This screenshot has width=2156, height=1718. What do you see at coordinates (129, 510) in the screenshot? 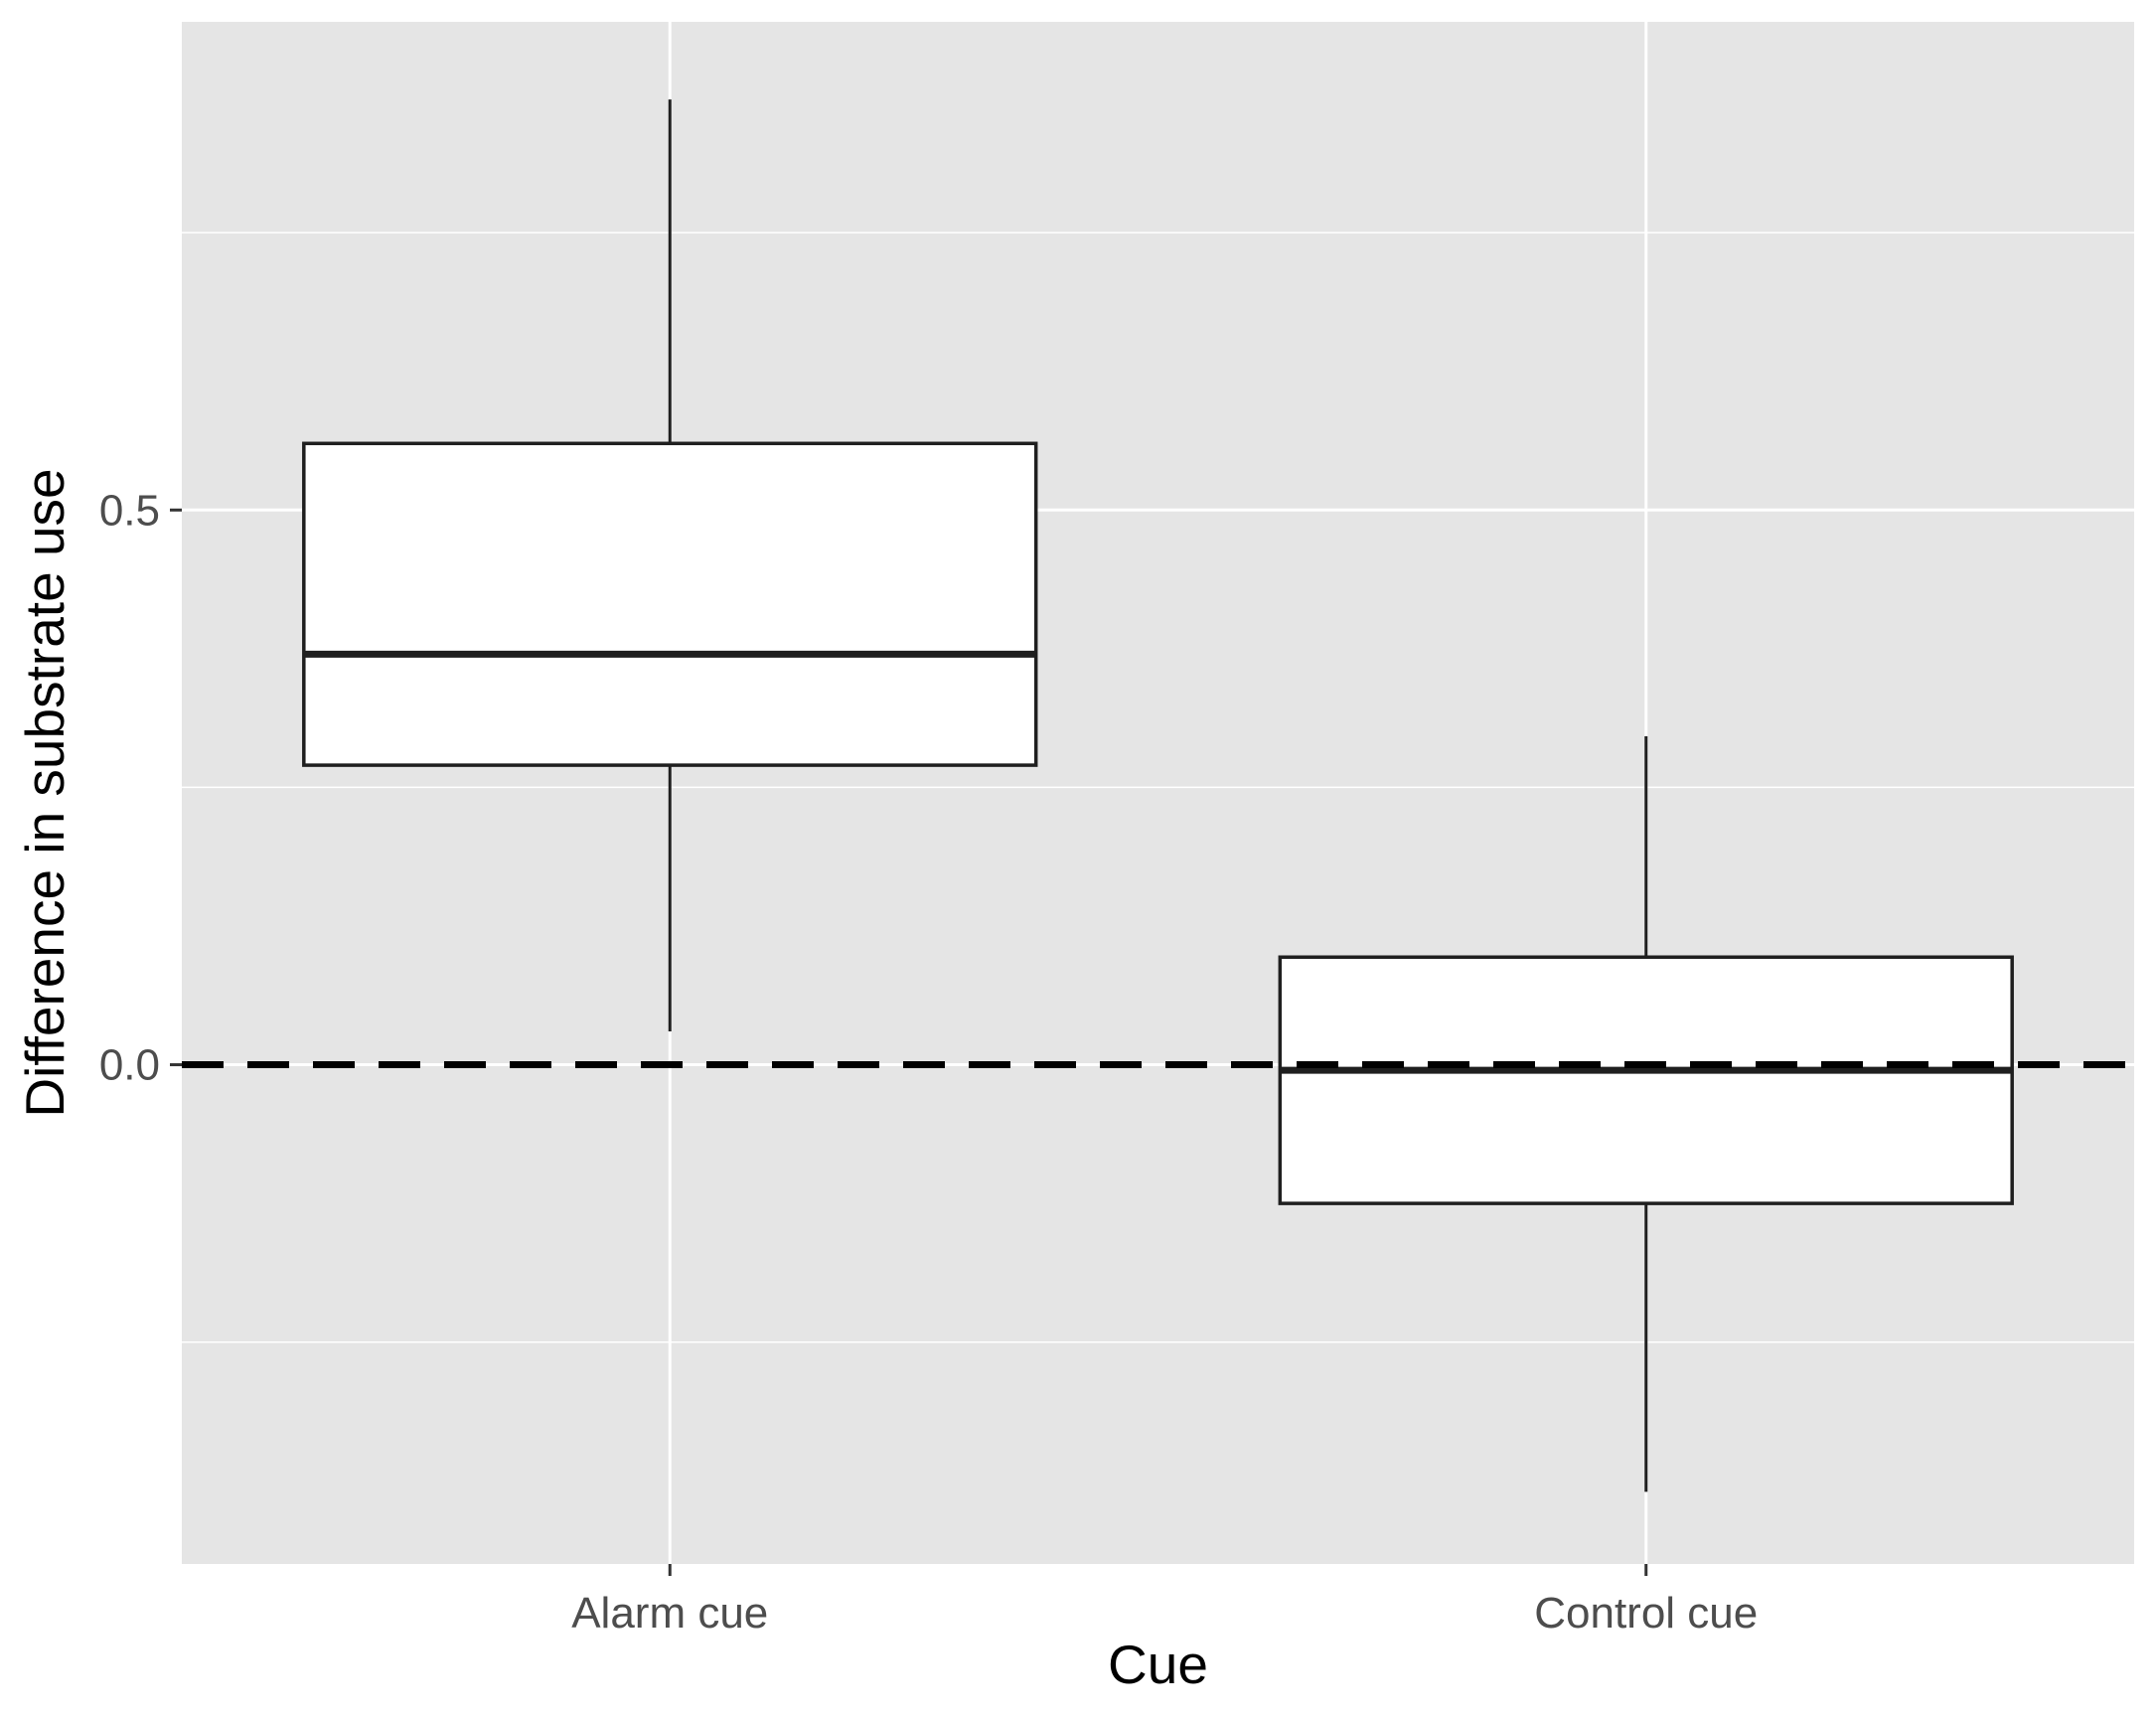
I see `y-tick-label: 0.5` at bounding box center [129, 510].